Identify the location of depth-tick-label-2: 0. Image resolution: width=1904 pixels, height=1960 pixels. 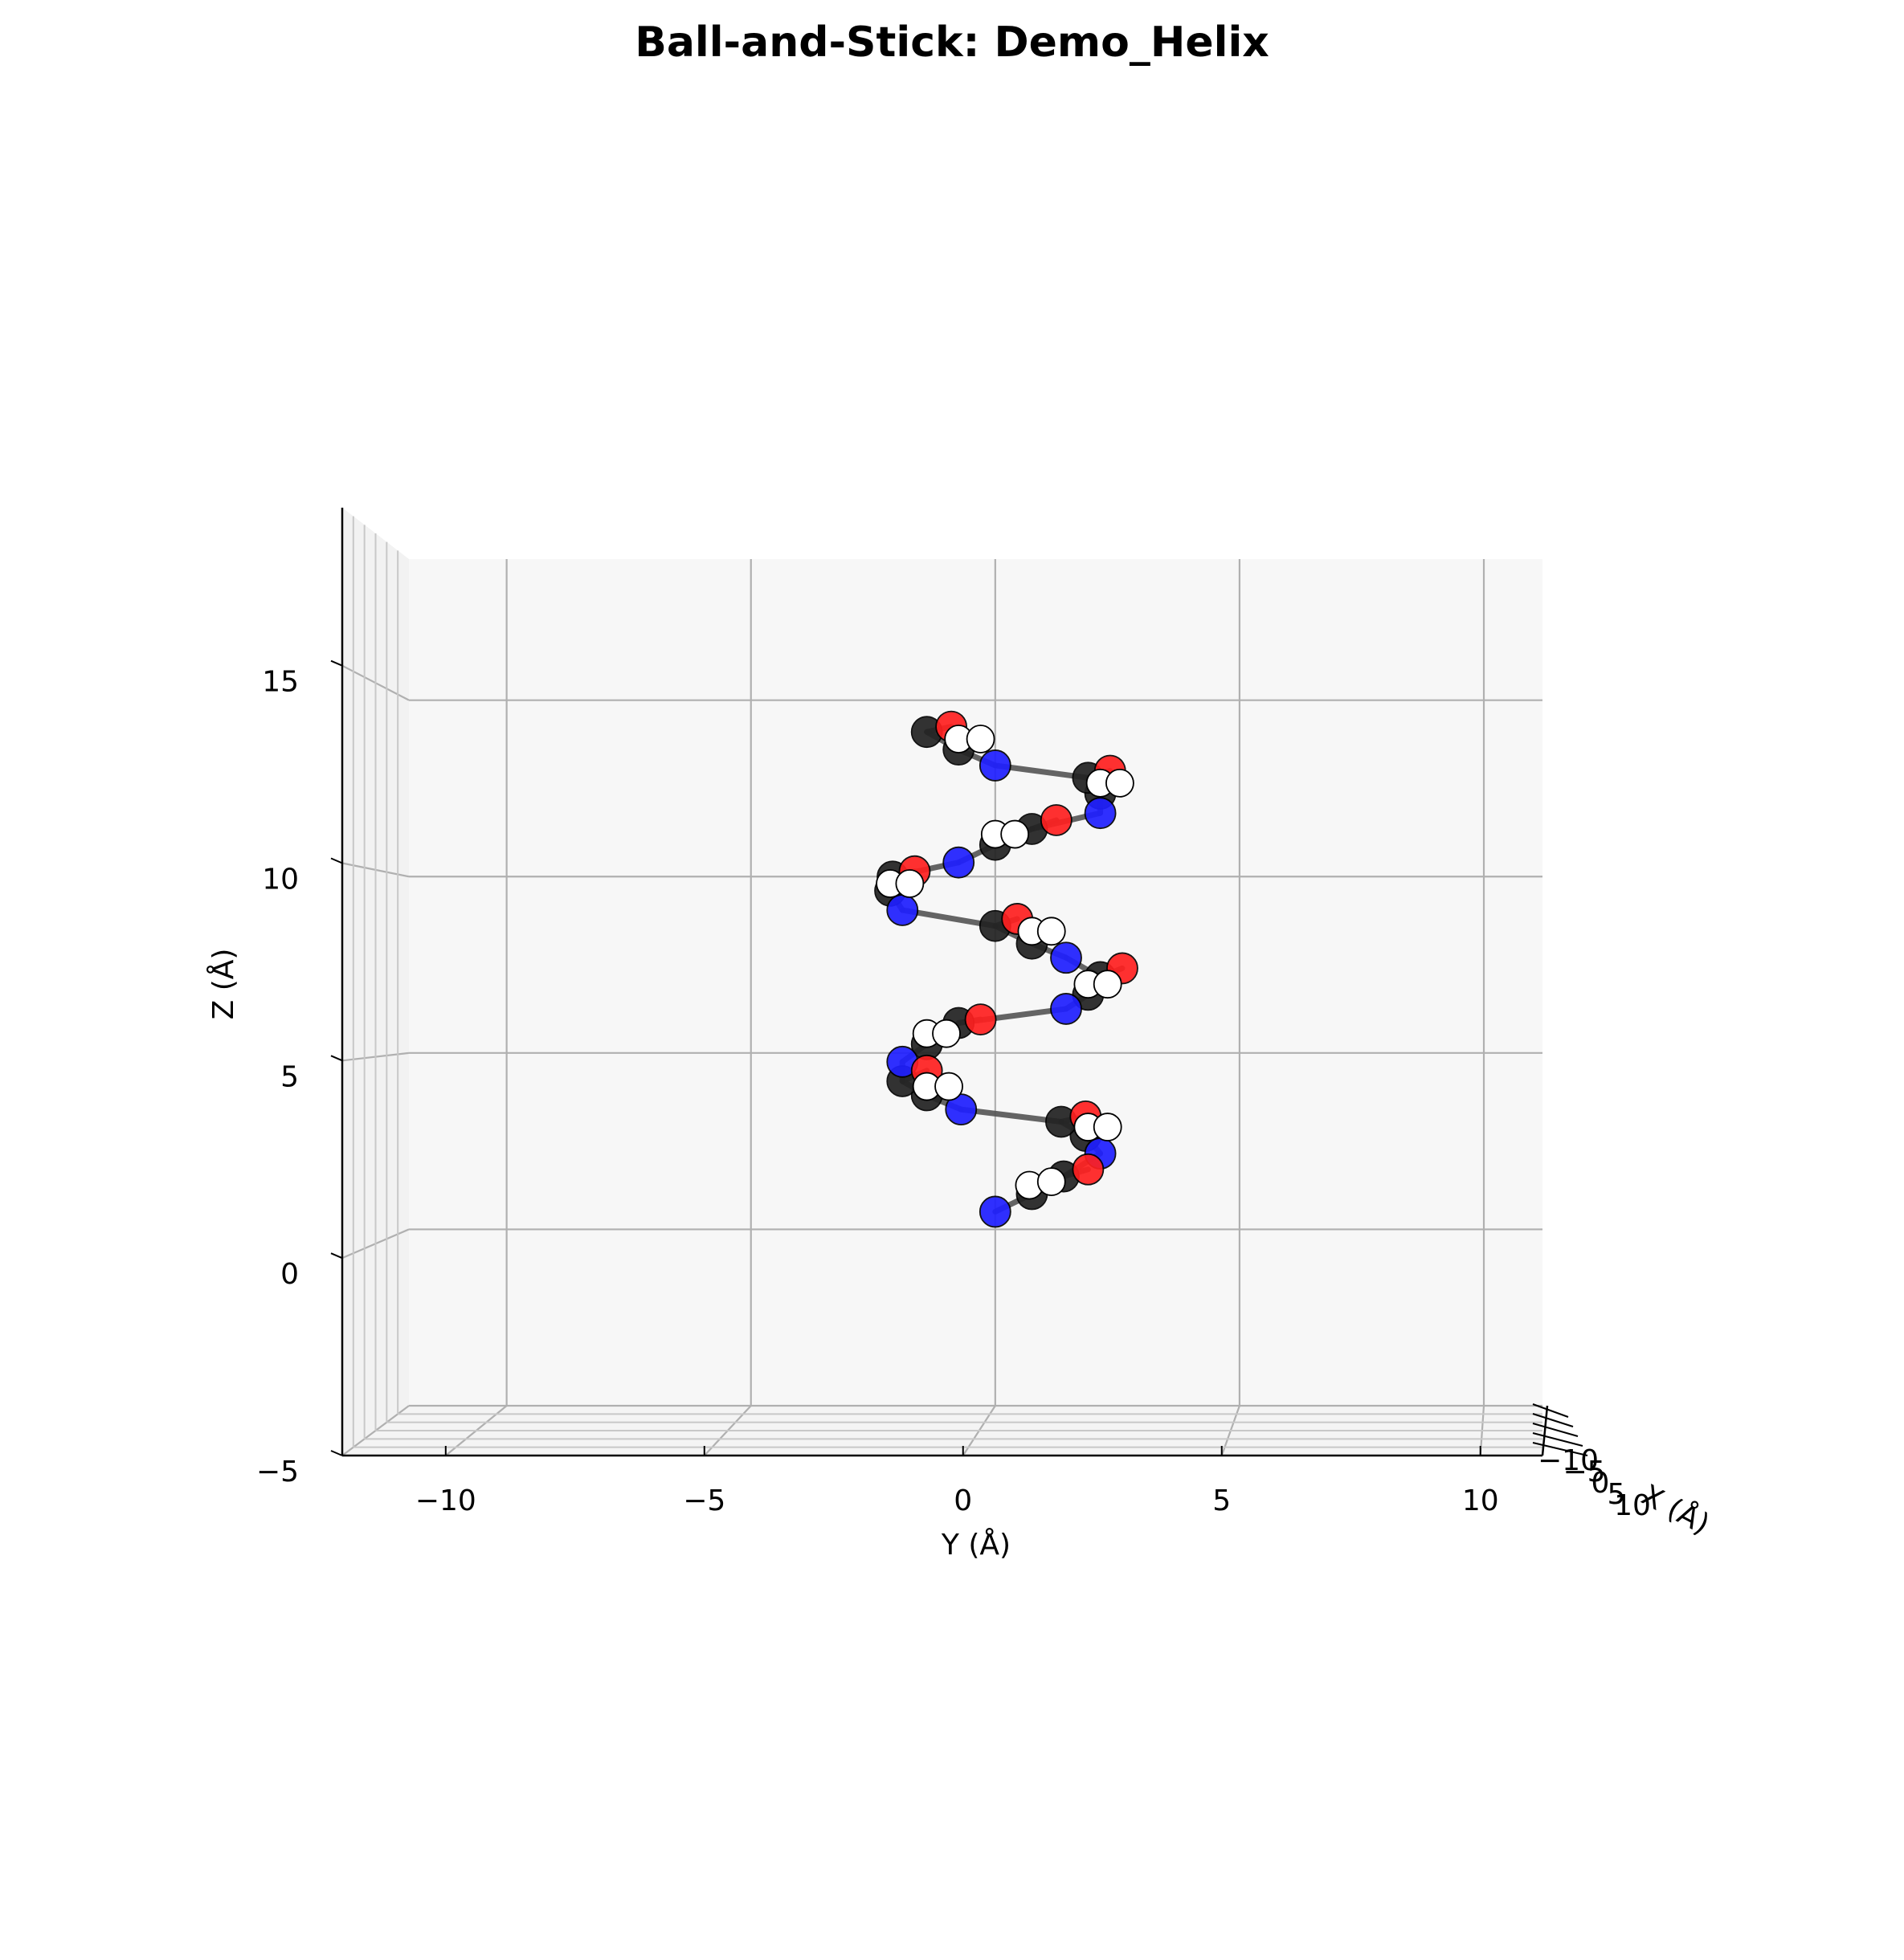
(1600, 1484).